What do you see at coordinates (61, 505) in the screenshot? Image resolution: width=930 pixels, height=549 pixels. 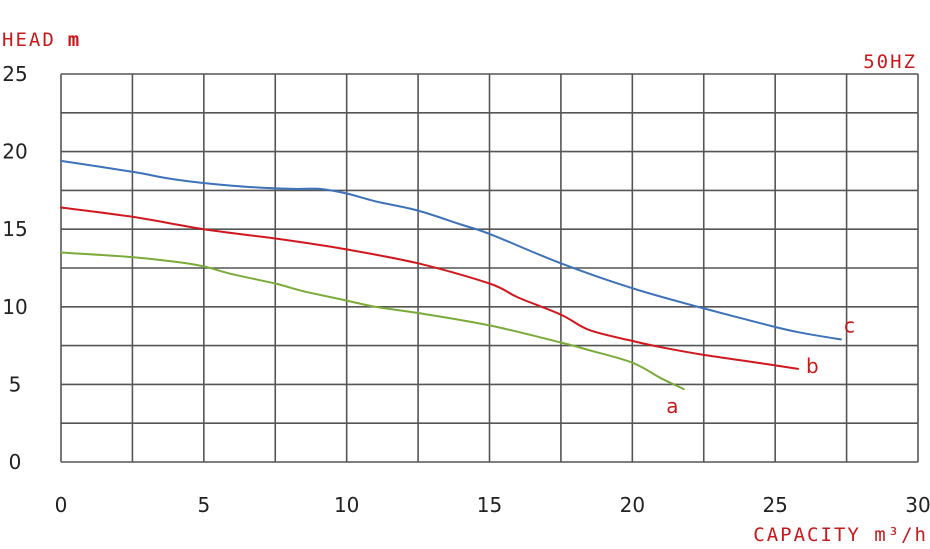 I see `x-tick-label: 0` at bounding box center [61, 505].